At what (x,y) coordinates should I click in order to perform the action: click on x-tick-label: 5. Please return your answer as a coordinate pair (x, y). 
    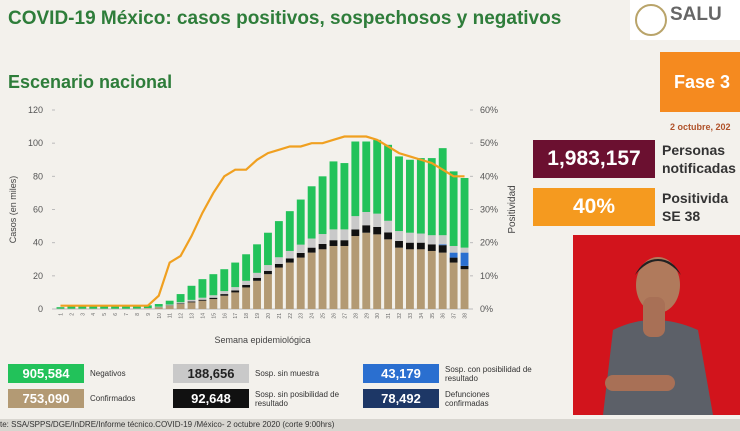
    Looking at the image, I should click on (105, 314).